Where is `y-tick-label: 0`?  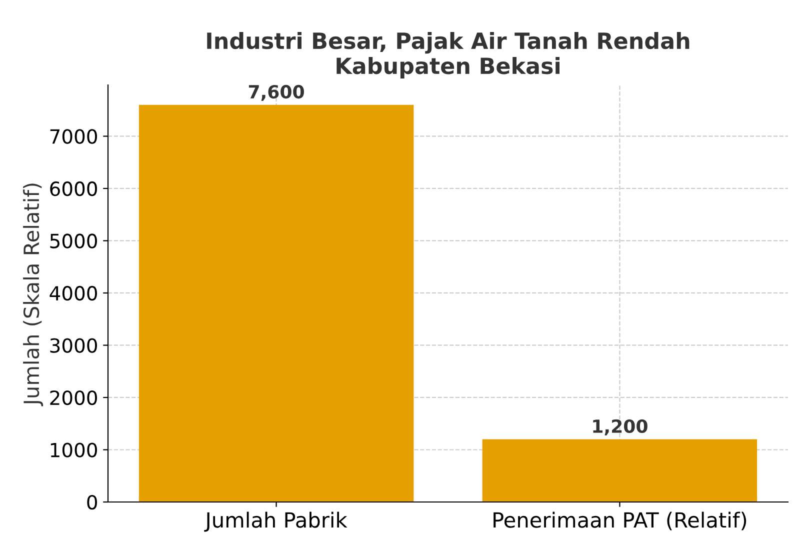
y-tick-label: 0 is located at coordinates (92, 502).